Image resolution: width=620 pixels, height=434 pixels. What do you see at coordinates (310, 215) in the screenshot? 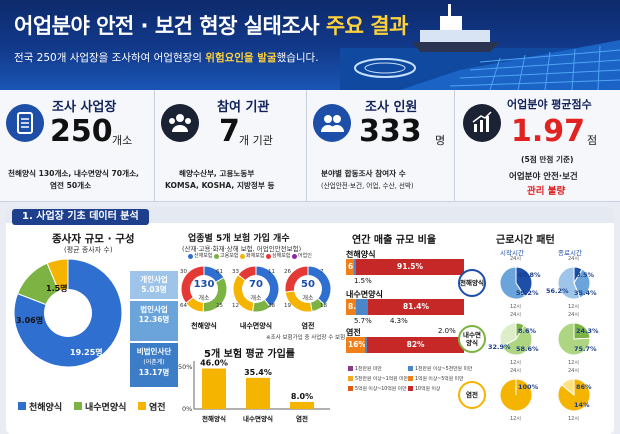
I see `section-bar` at bounding box center [310, 215].